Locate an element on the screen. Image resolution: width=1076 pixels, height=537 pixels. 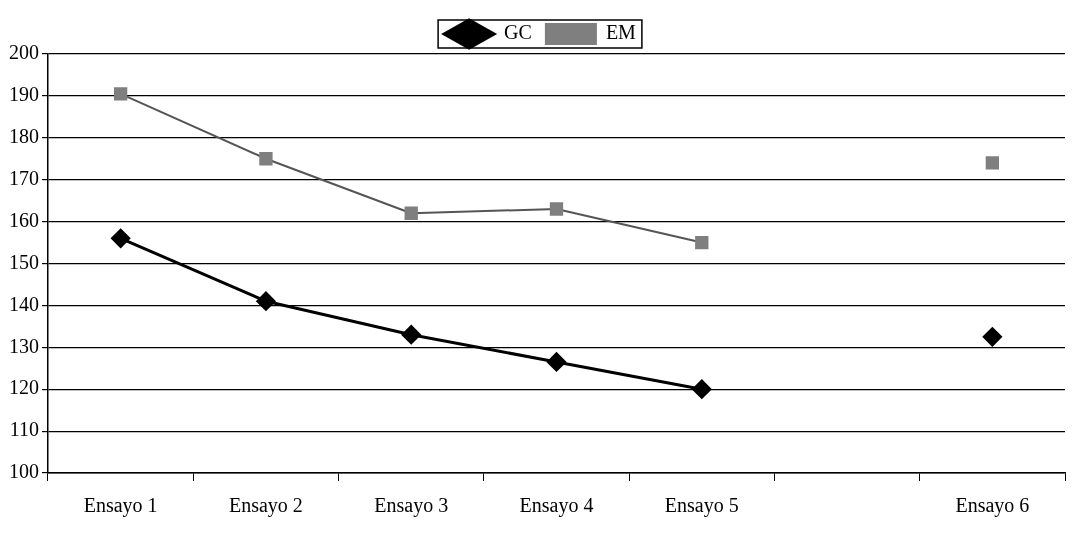
y-tick-label: 110 is located at coordinates (24, 429).